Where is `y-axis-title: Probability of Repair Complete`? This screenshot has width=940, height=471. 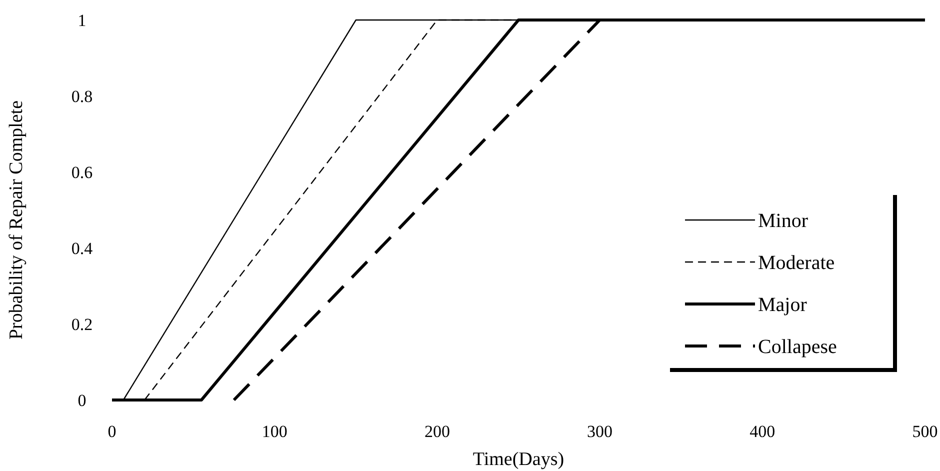 y-axis-title: Probability of Repair Complete is located at coordinates (16, 220).